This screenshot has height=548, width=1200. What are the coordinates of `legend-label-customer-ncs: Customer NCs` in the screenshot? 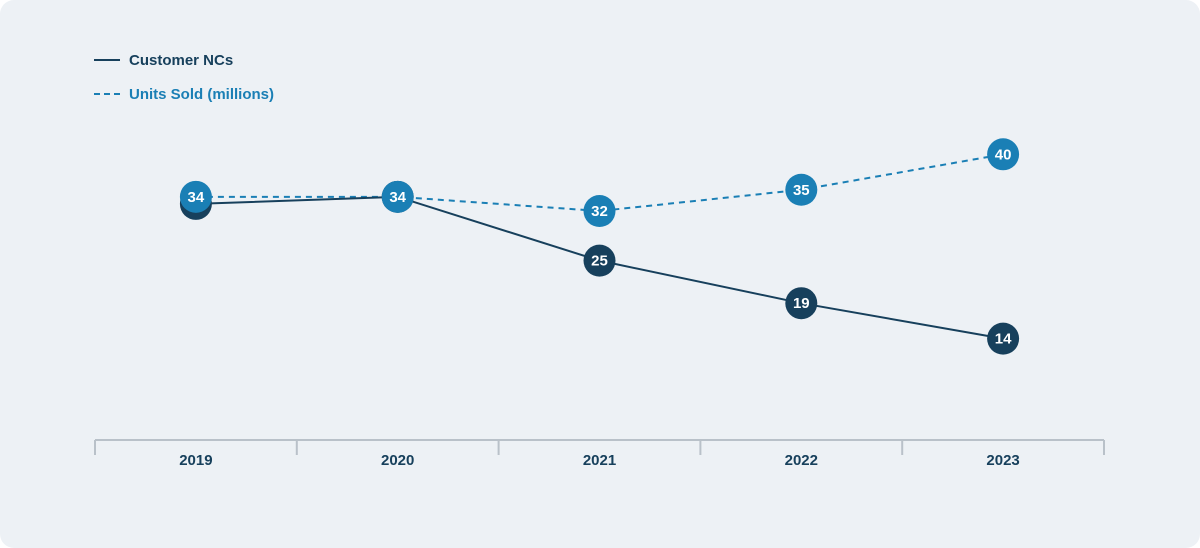 It's located at (181, 60).